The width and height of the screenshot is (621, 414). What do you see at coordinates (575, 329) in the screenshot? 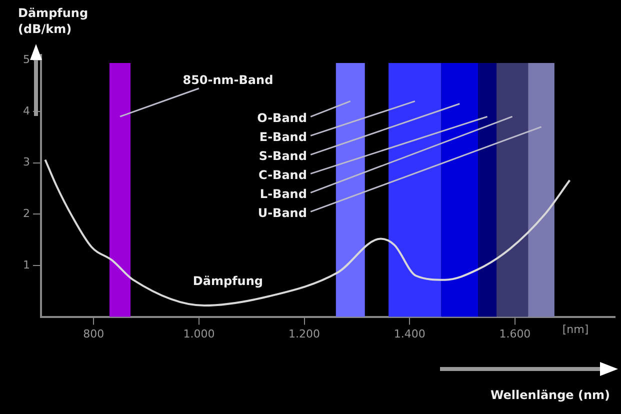
I see `text: [nm]` at bounding box center [575, 329].